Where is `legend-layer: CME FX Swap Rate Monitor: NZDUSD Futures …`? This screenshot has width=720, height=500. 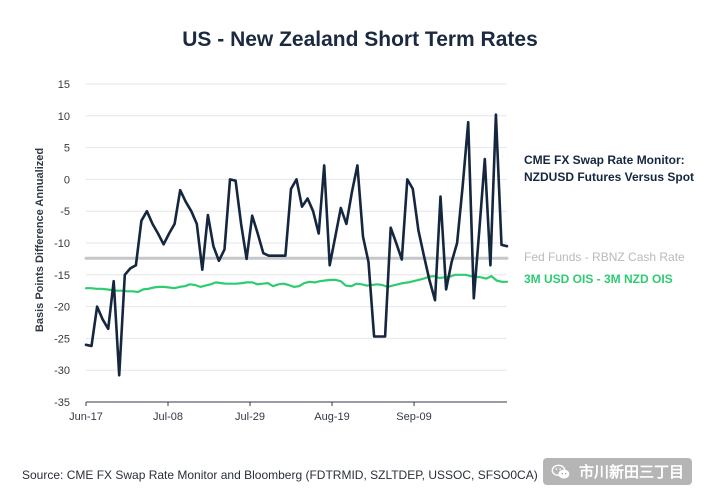 legend-layer: CME FX Swap Rate Monitor: NZDUSD Futures … is located at coordinates (609, 219).